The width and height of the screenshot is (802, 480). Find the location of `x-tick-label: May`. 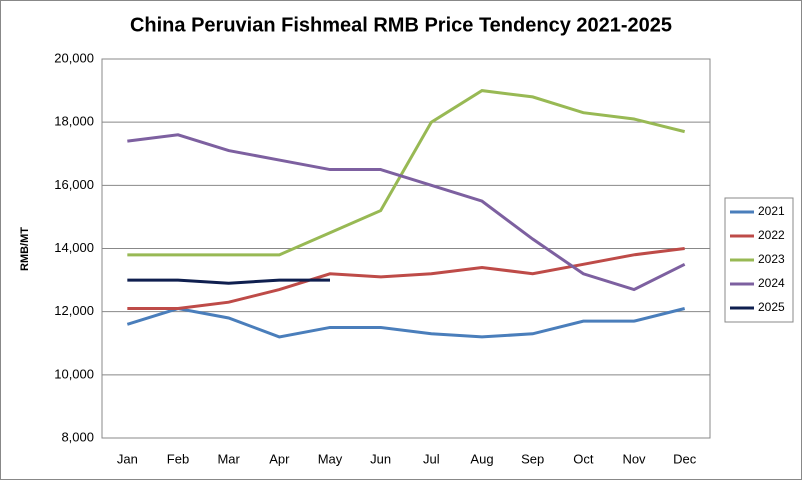

x-tick-label: May is located at coordinates (330, 458).